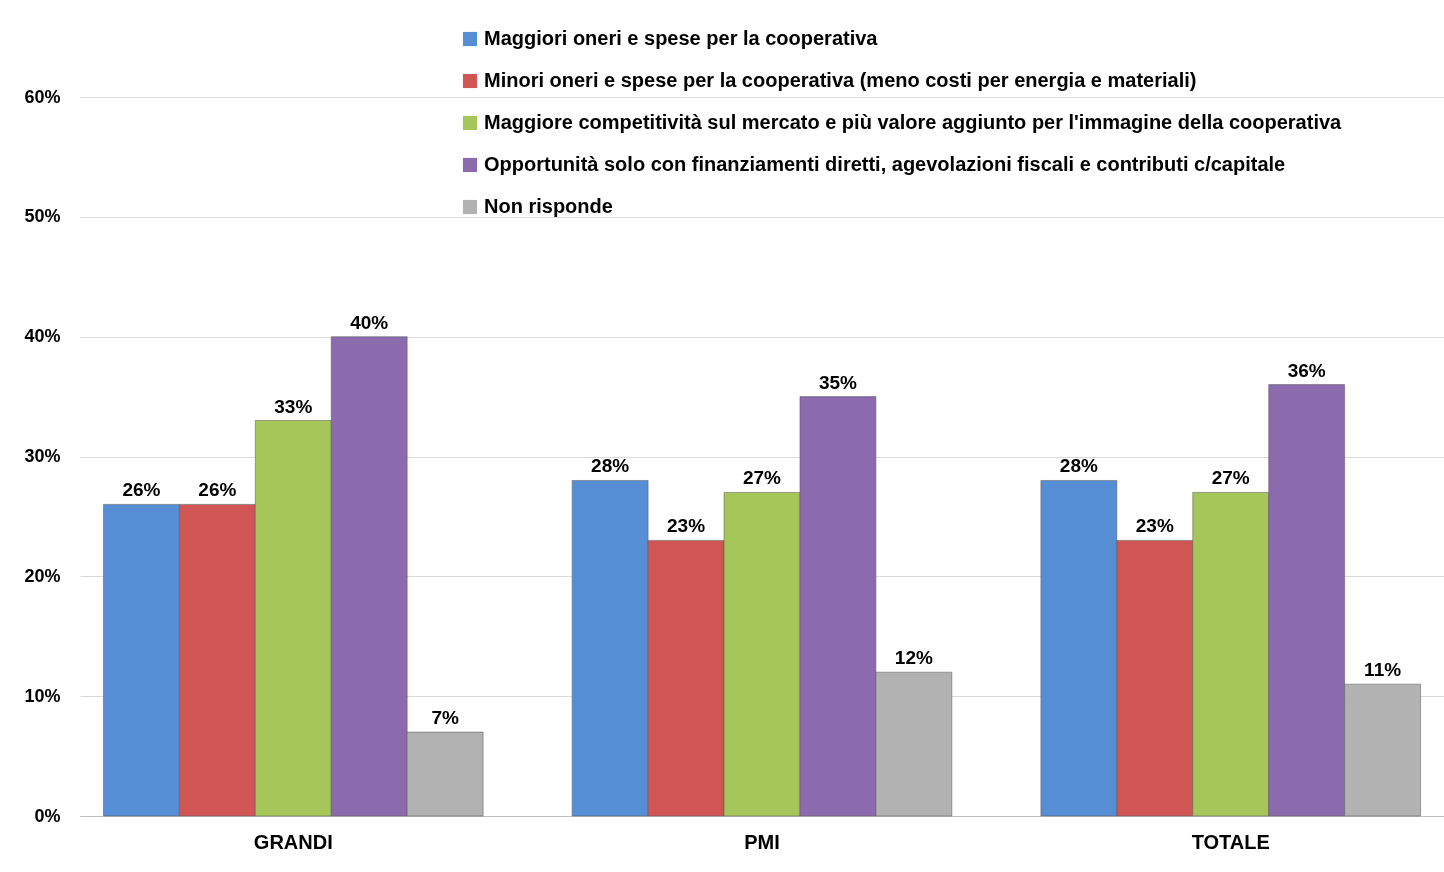 Image resolution: width=1444 pixels, height=872 pixels. Describe the element at coordinates (293, 841) in the screenshot. I see `x-tick-label: GRANDI` at that location.